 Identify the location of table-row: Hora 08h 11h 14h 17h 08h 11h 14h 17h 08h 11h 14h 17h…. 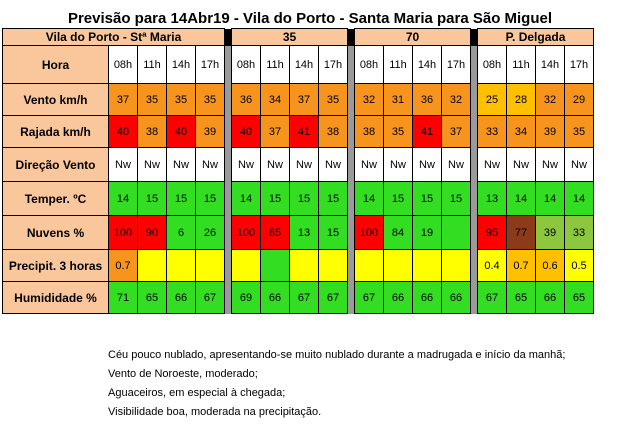
(298, 64).